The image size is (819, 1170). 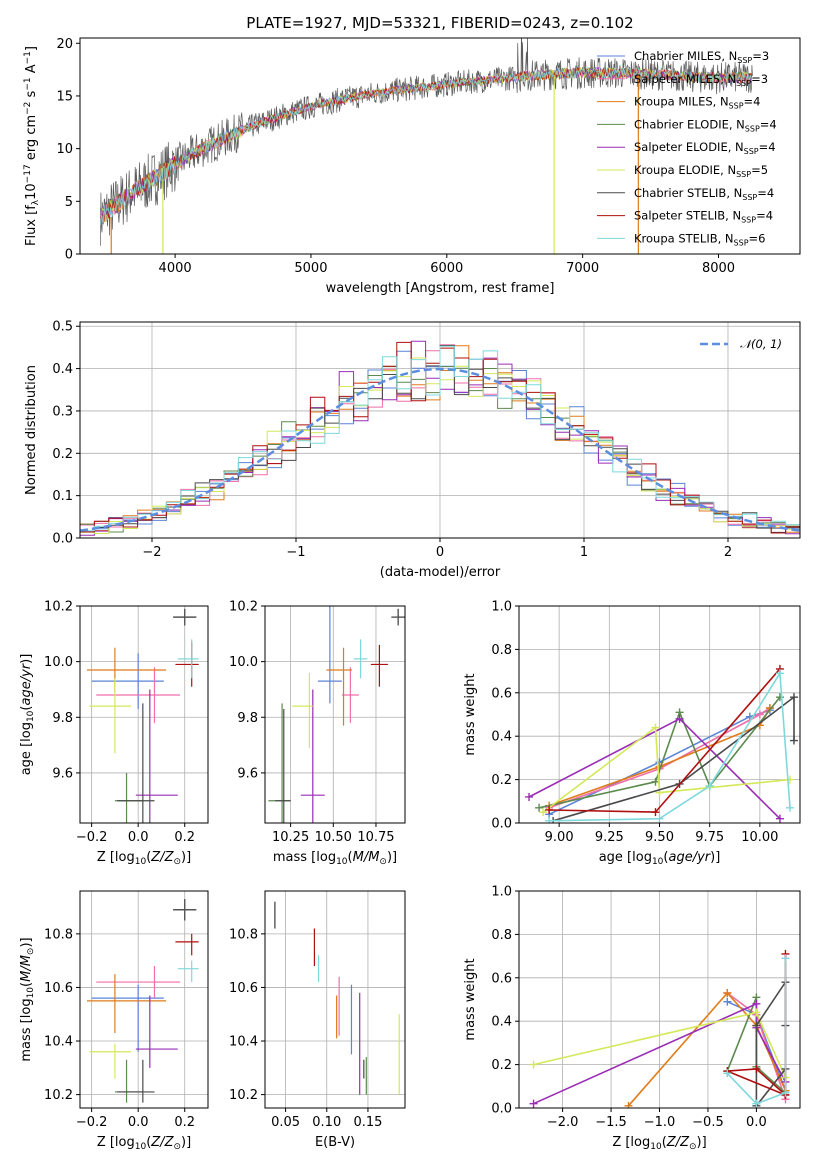 I want to click on y-tick-label: 1.0, so click(x=501, y=607).